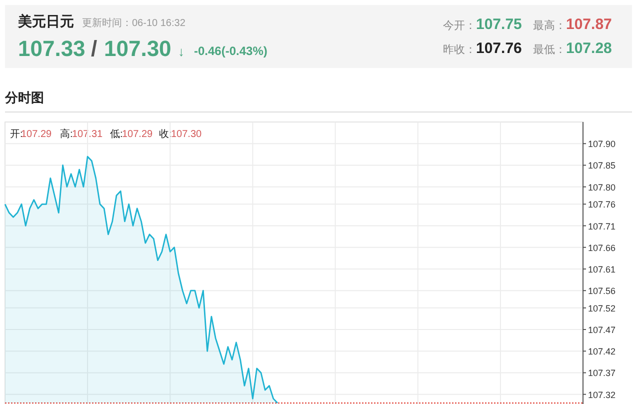  I want to click on y-tick-label: 107.47, so click(602, 330).